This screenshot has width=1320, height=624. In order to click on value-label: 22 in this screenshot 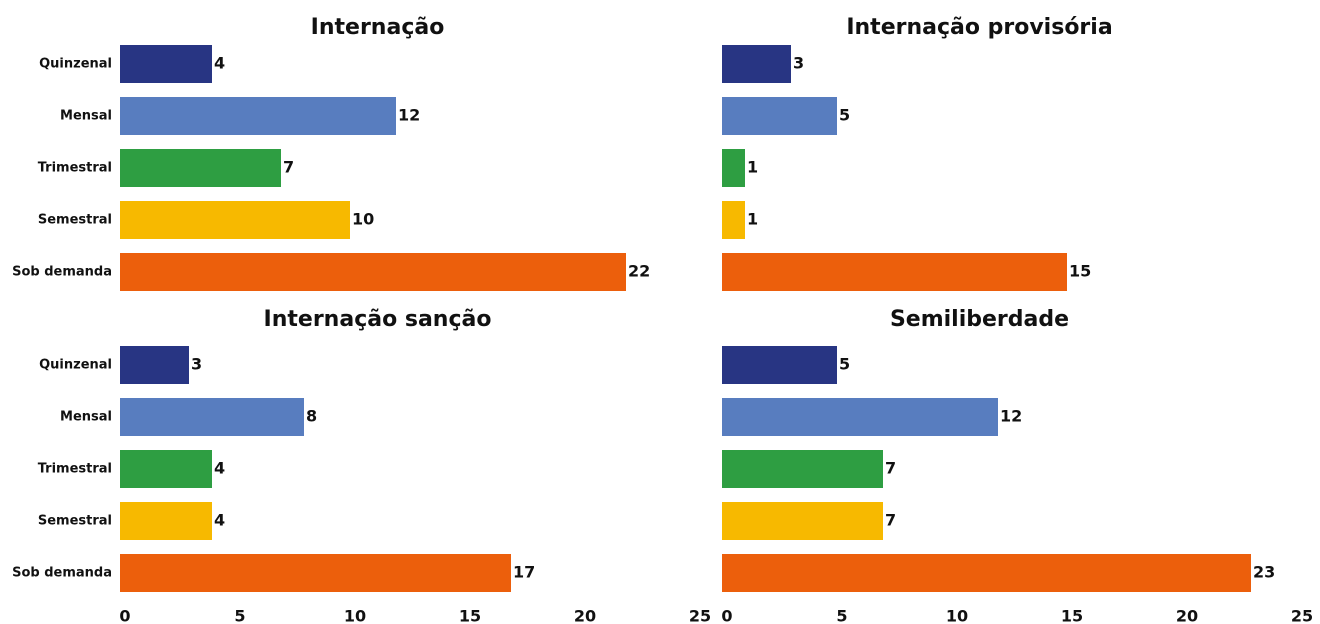, I will do `click(639, 271)`.